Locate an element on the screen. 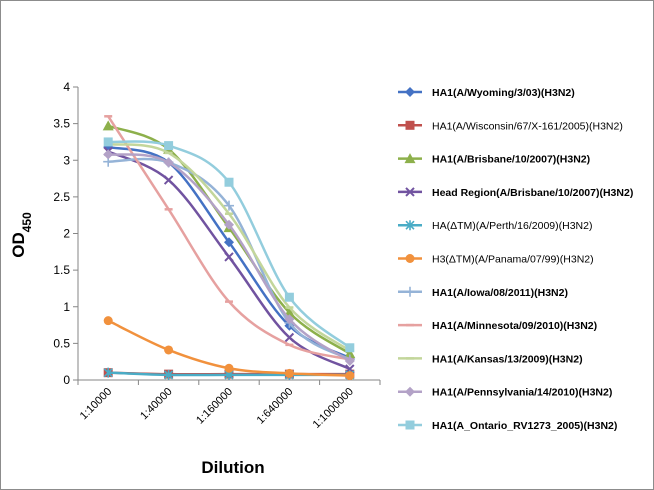 The width and height of the screenshot is (654, 490). legend-item: HA1(A/Brisbane/10/2007)(H3N2) is located at coordinates (494, 159).